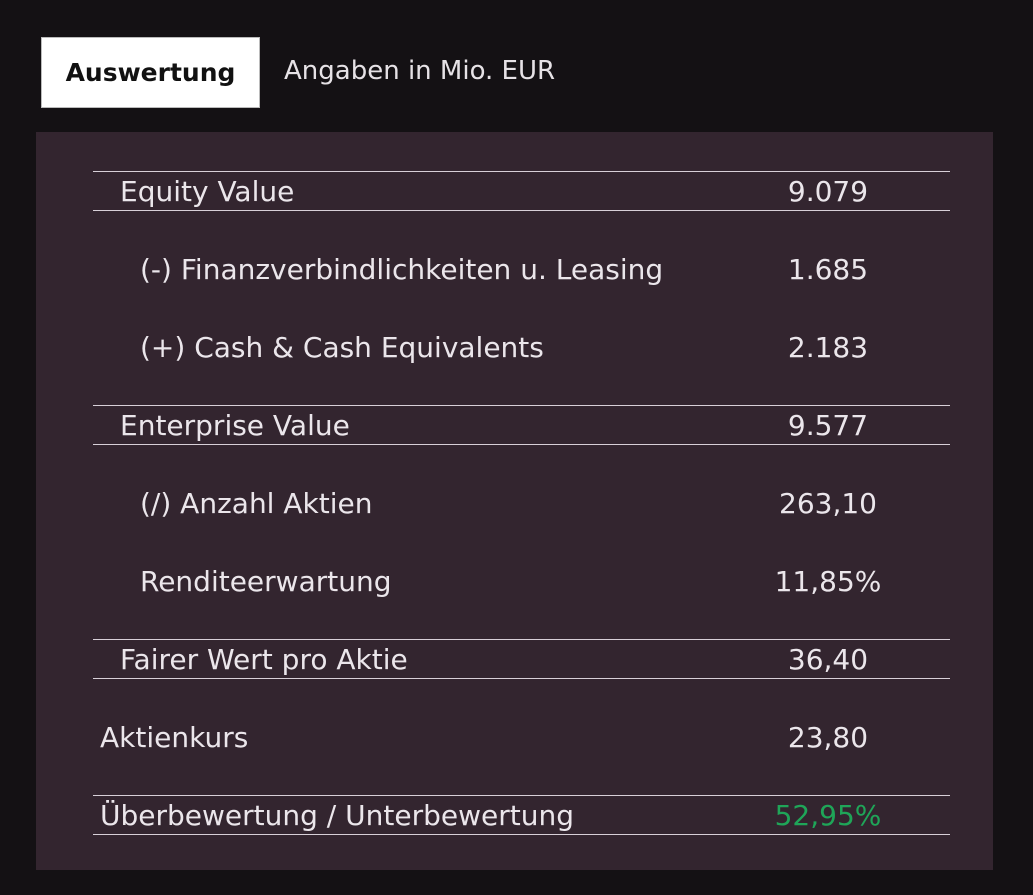  What do you see at coordinates (342, 347) in the screenshot?
I see `row-label: (+) Cash & Cash Equivalents` at bounding box center [342, 347].